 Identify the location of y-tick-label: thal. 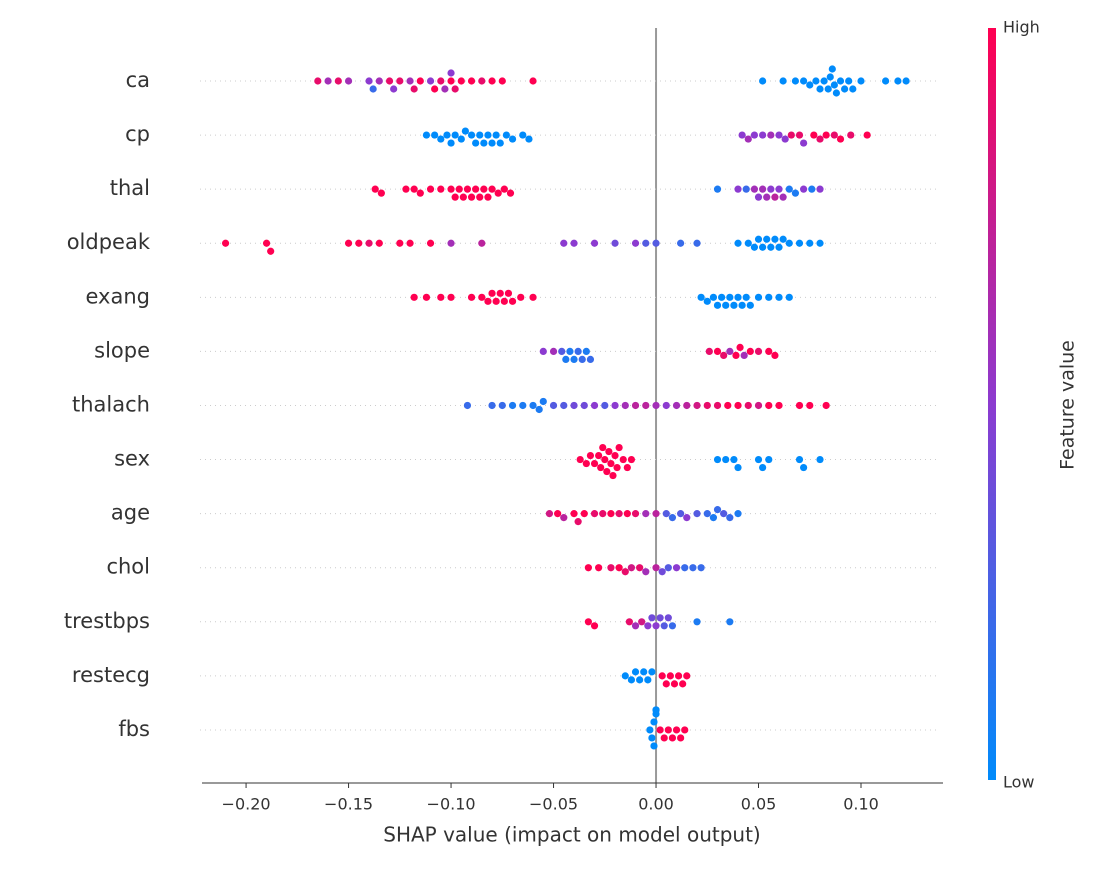
(130, 188).